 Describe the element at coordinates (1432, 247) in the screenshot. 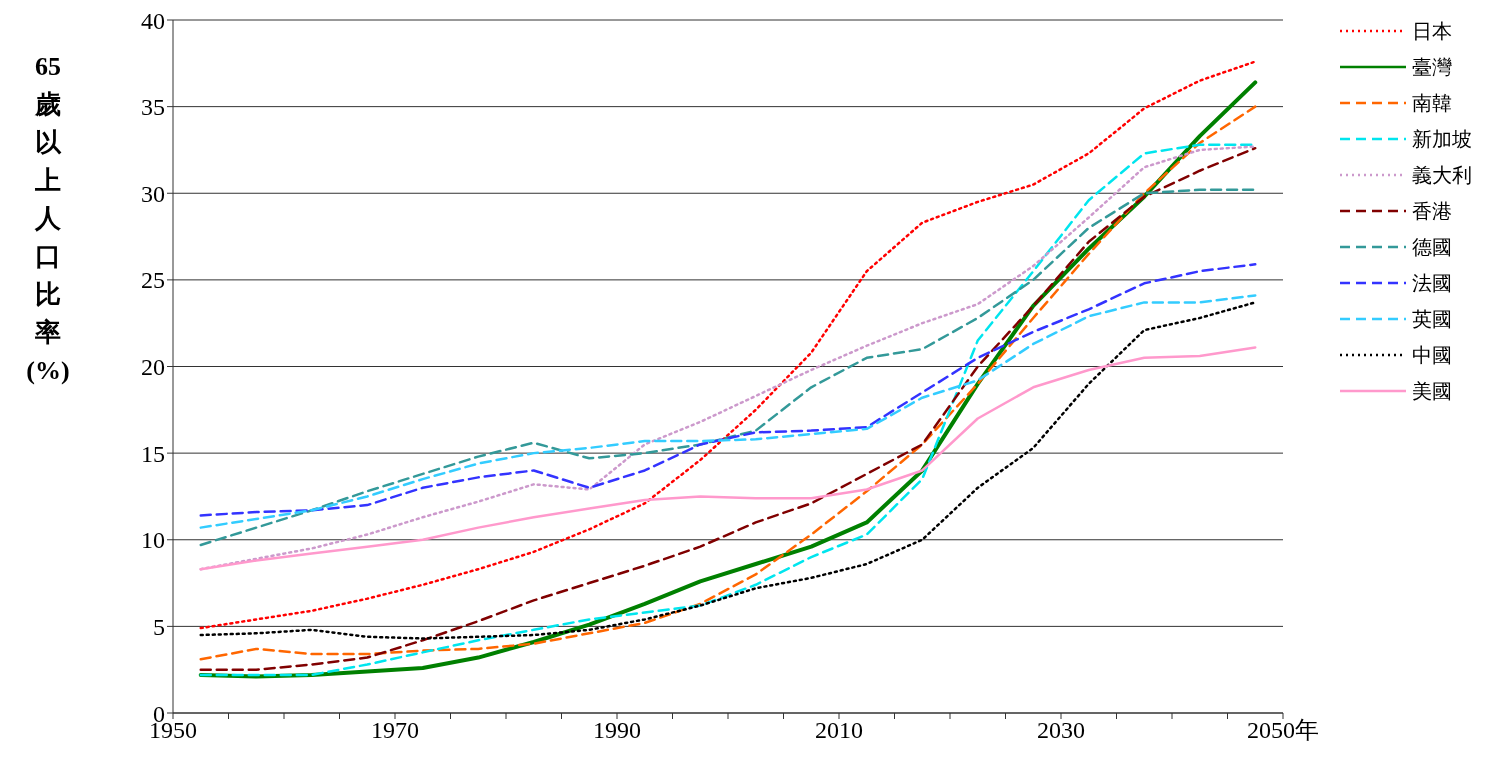

I see `legend-label: 德國` at that location.